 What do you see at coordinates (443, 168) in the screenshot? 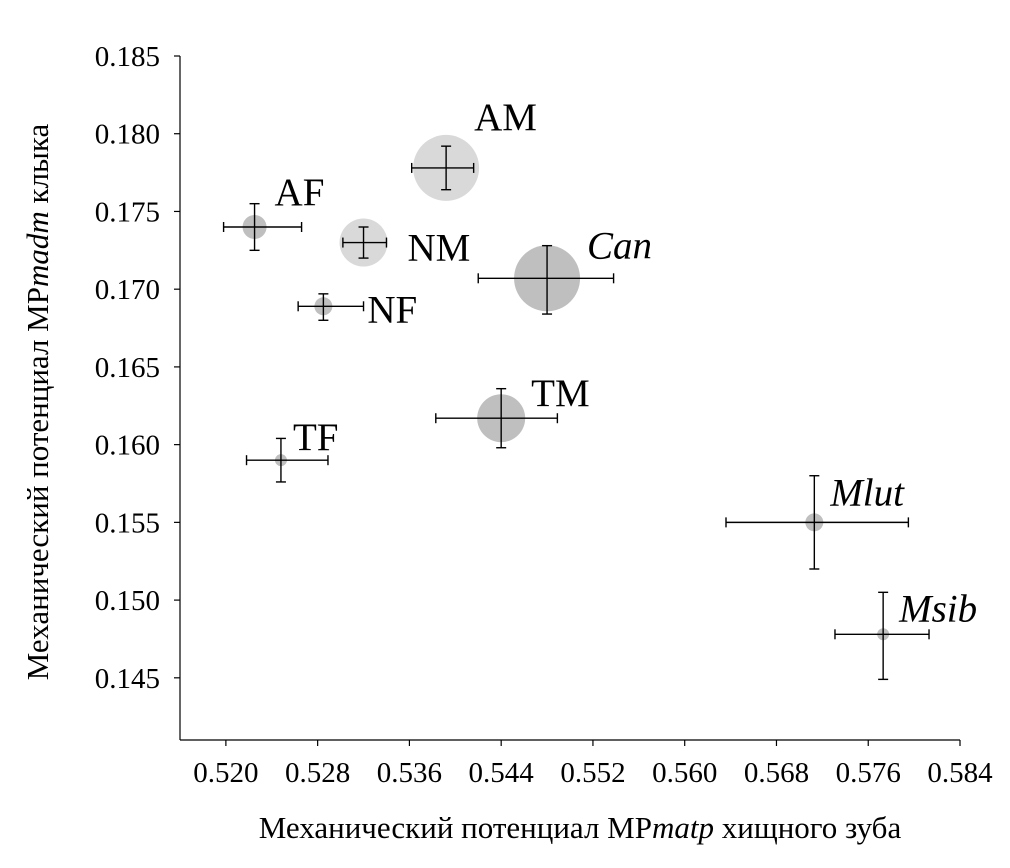
I see `error-bar-am` at bounding box center [443, 168].